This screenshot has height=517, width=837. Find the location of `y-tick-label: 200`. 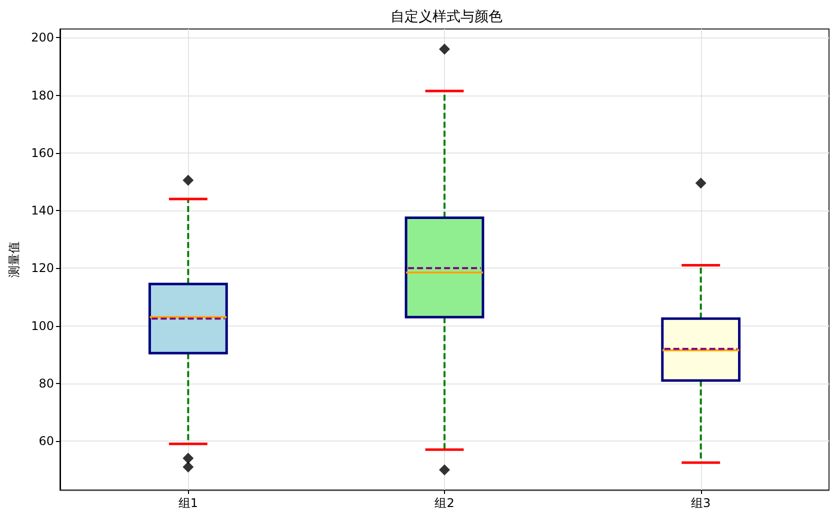

y-tick-label: 200 is located at coordinates (42, 37).